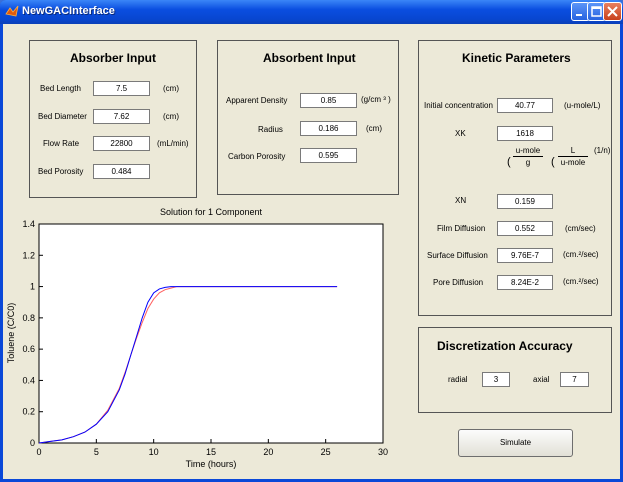  What do you see at coordinates (525, 282) in the screenshot?
I see `pore-diffusion-input: 8.24E-2` at bounding box center [525, 282].